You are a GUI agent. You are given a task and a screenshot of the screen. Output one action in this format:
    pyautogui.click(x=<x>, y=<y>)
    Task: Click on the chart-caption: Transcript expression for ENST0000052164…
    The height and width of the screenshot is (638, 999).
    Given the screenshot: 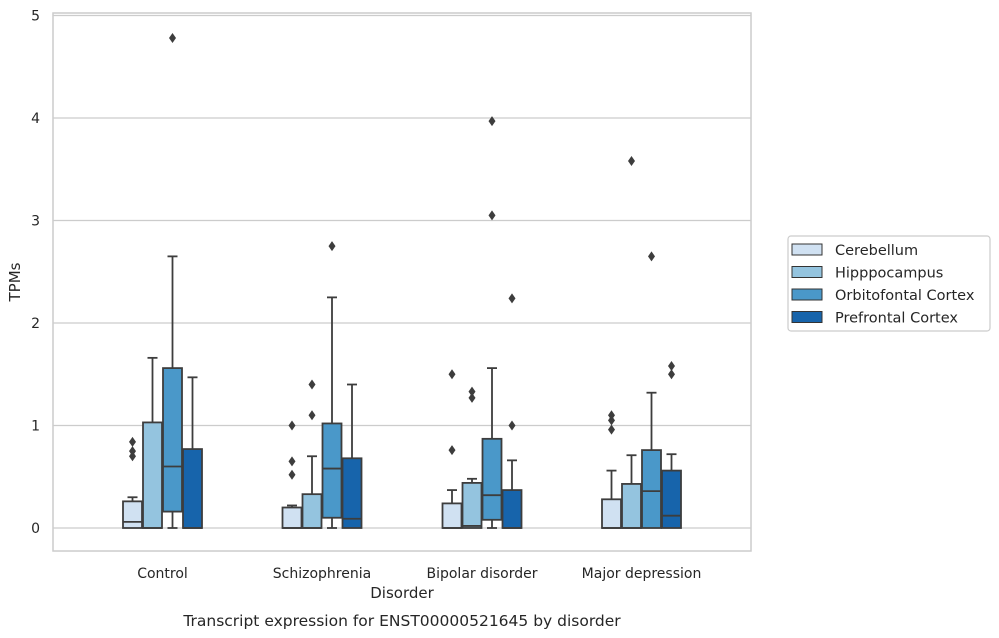 What is the action you would take?
    pyautogui.click(x=401, y=621)
    